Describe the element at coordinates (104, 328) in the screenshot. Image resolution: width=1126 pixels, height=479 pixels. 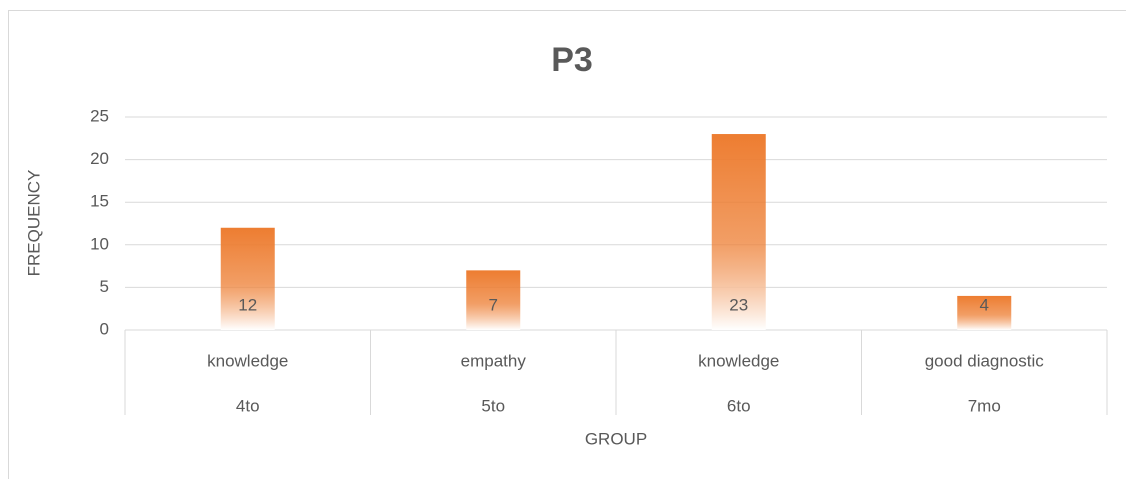
I see `y-tick-label: 0` at that location.